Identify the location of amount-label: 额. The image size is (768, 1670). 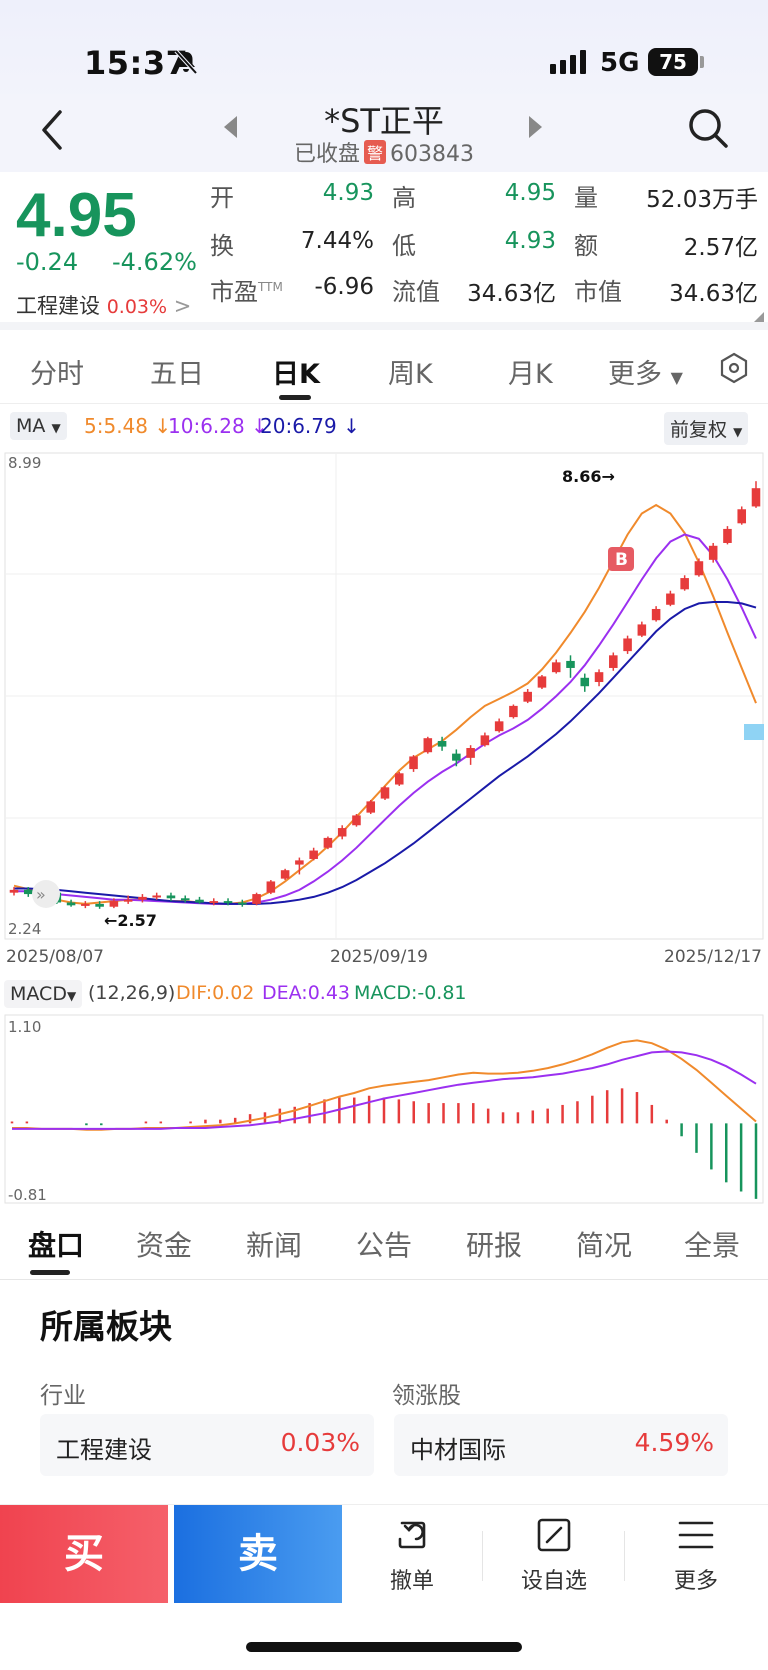
(586, 246).